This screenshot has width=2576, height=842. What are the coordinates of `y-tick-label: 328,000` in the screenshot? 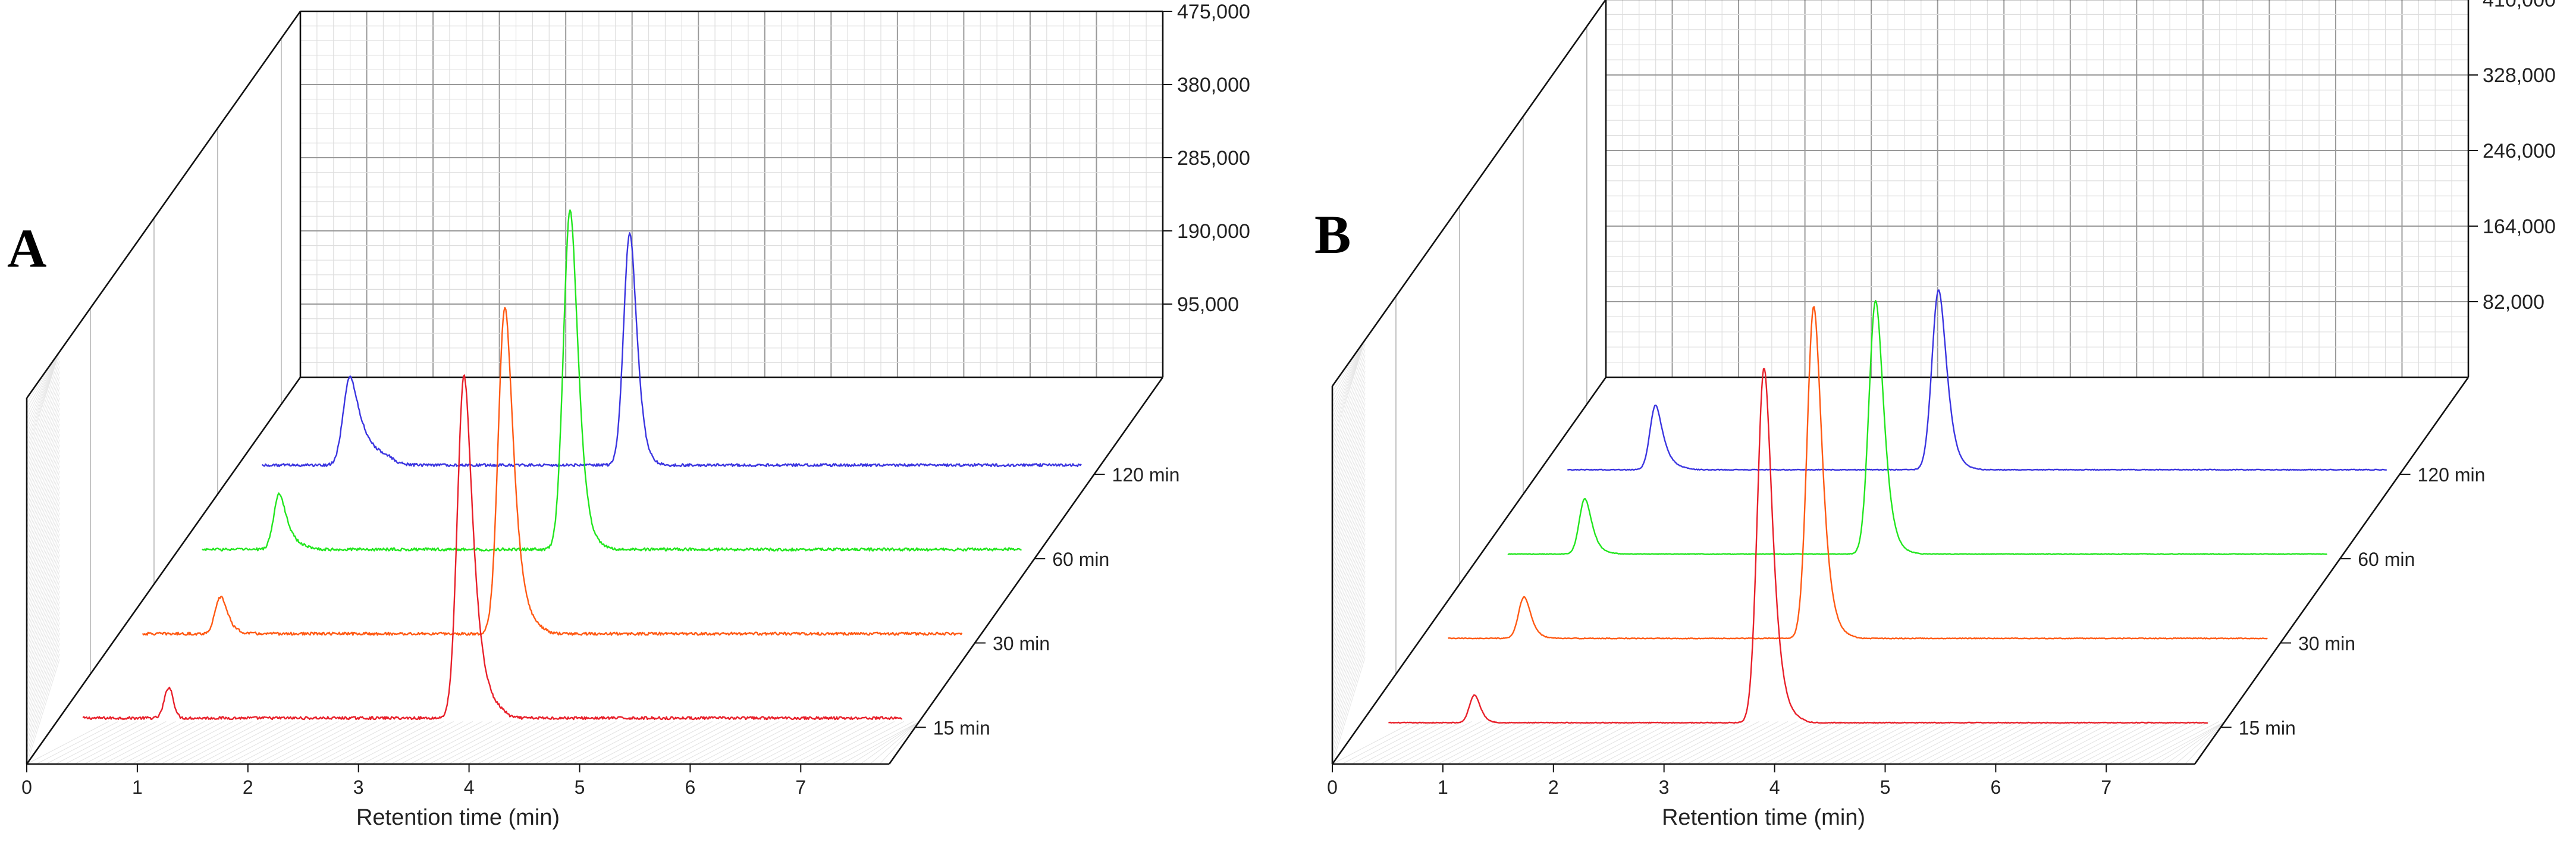 It's located at (2519, 75).